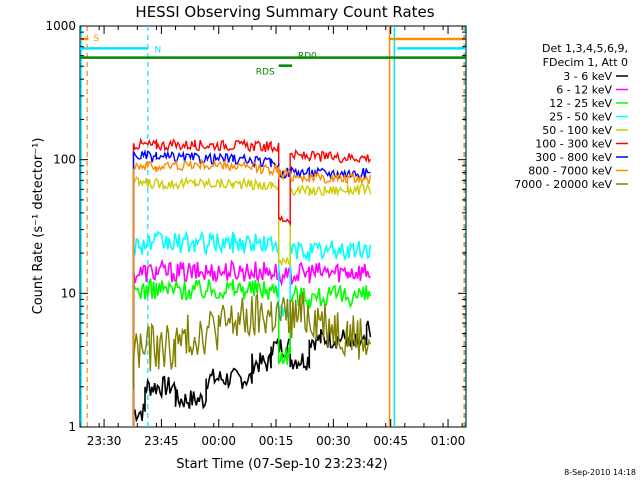  What do you see at coordinates (158, 50) in the screenshot?
I see `night-flag-label: N` at bounding box center [158, 50].